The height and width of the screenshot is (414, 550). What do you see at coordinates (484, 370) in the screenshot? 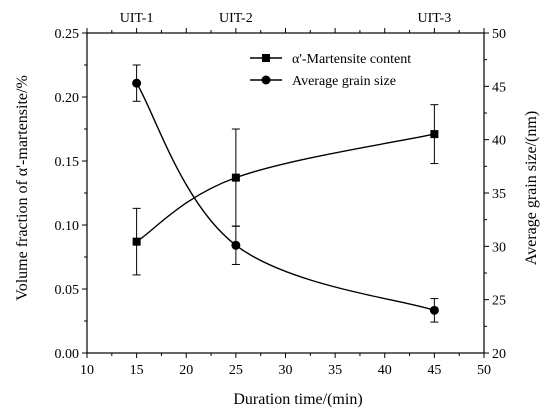
I see `x-tick-label: 50` at bounding box center [484, 370].